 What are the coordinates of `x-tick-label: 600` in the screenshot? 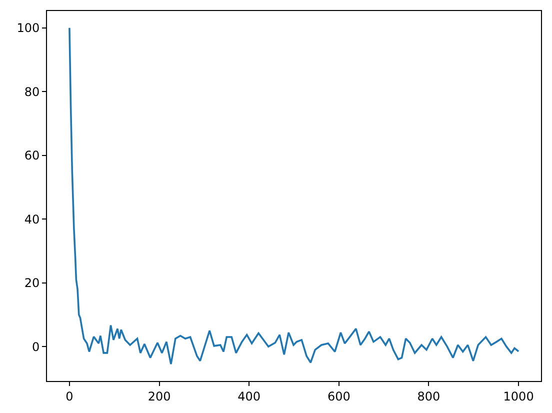 It's located at (338, 396).